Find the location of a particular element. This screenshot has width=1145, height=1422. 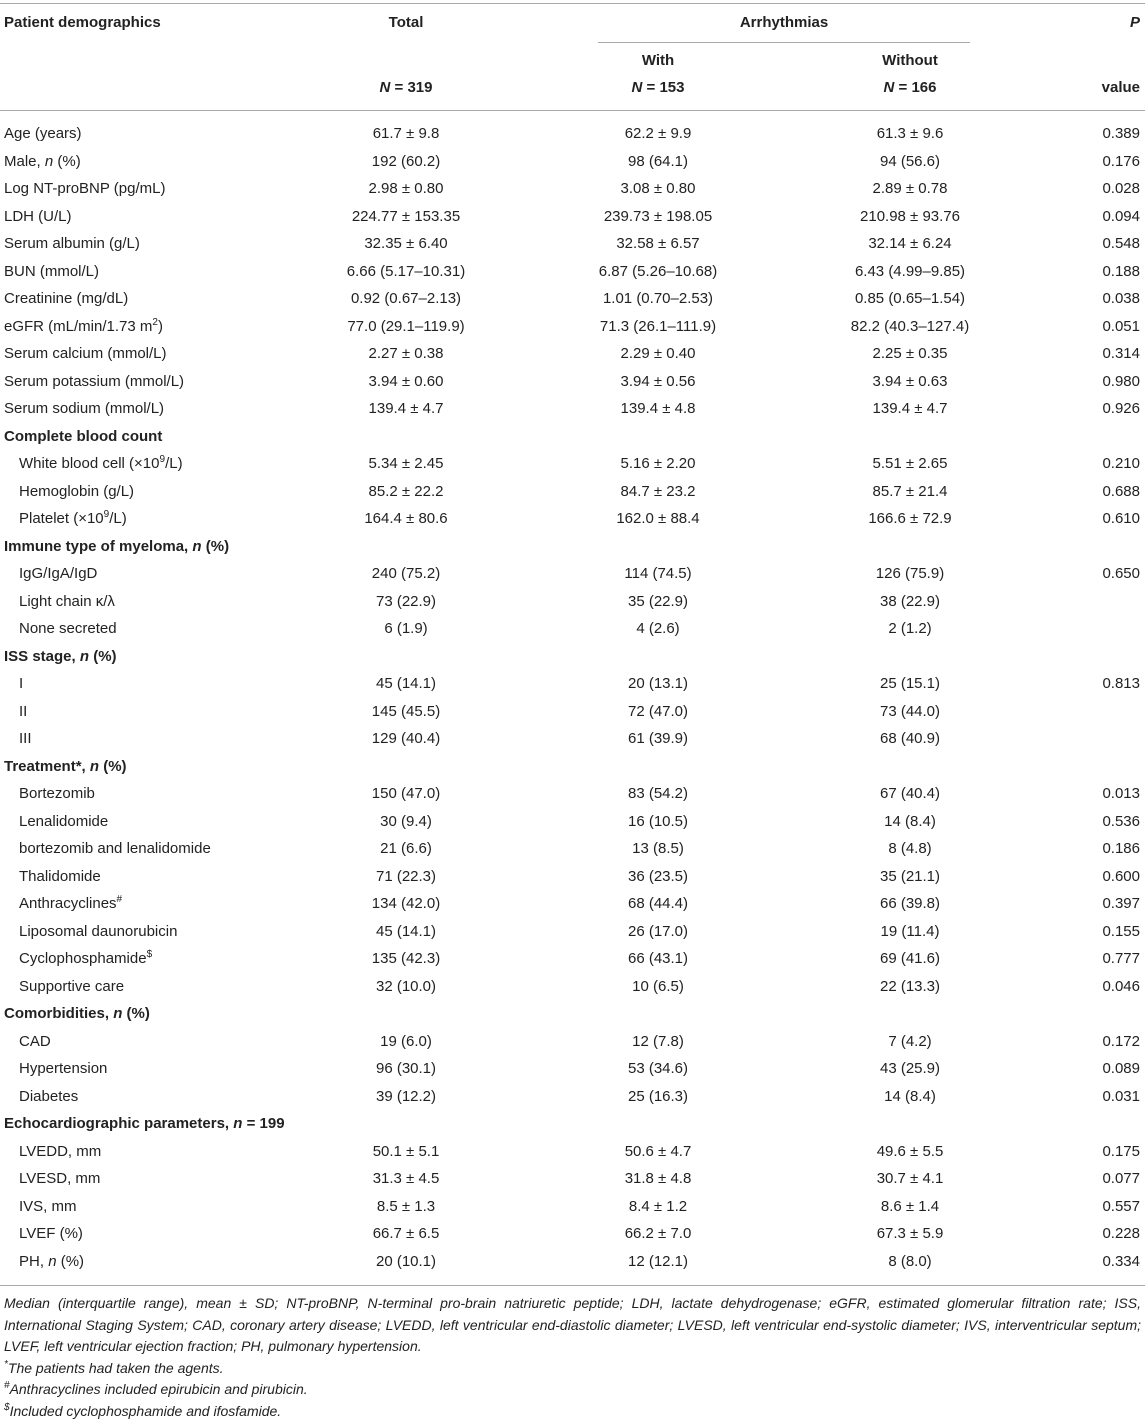

text: 61.3 ± 9.6 is located at coordinates (910, 133).